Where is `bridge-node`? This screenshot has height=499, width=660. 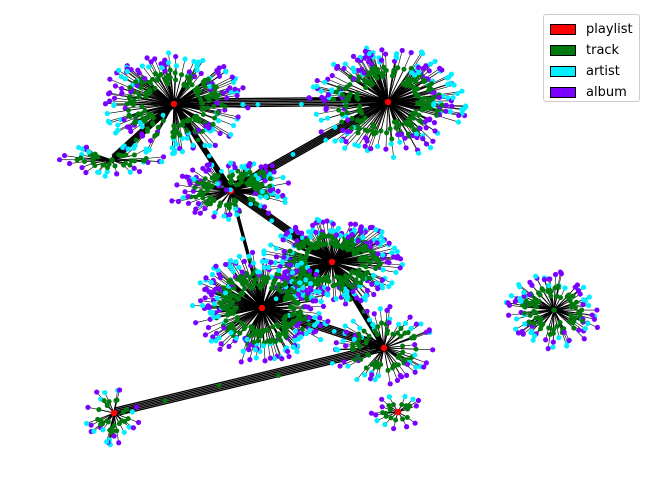 bridge-node is located at coordinates (163, 115).